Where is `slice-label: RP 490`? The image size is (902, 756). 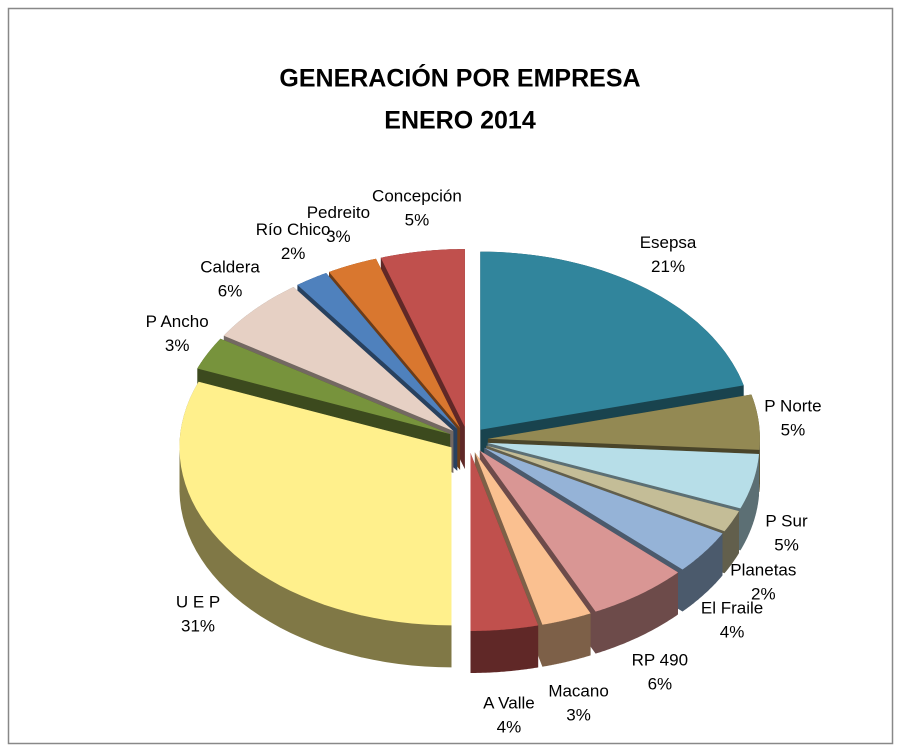 slice-label: RP 490 is located at coordinates (660, 660).